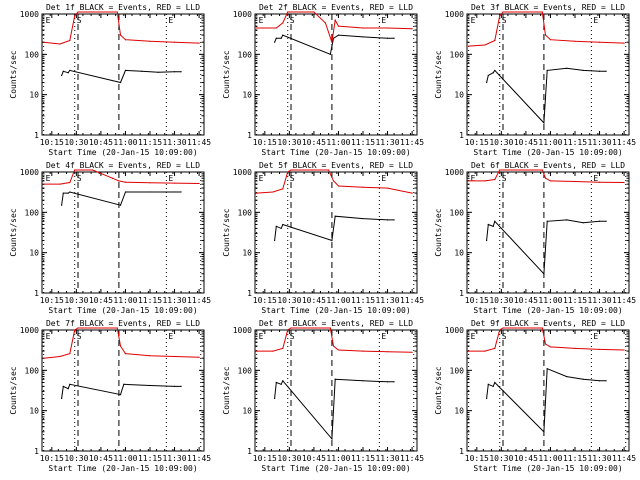 The height and width of the screenshot is (480, 640). Describe the element at coordinates (123, 323) in the screenshot. I see `chart-title: Det 7f BLACK = Events, RED = LLD` at that location.